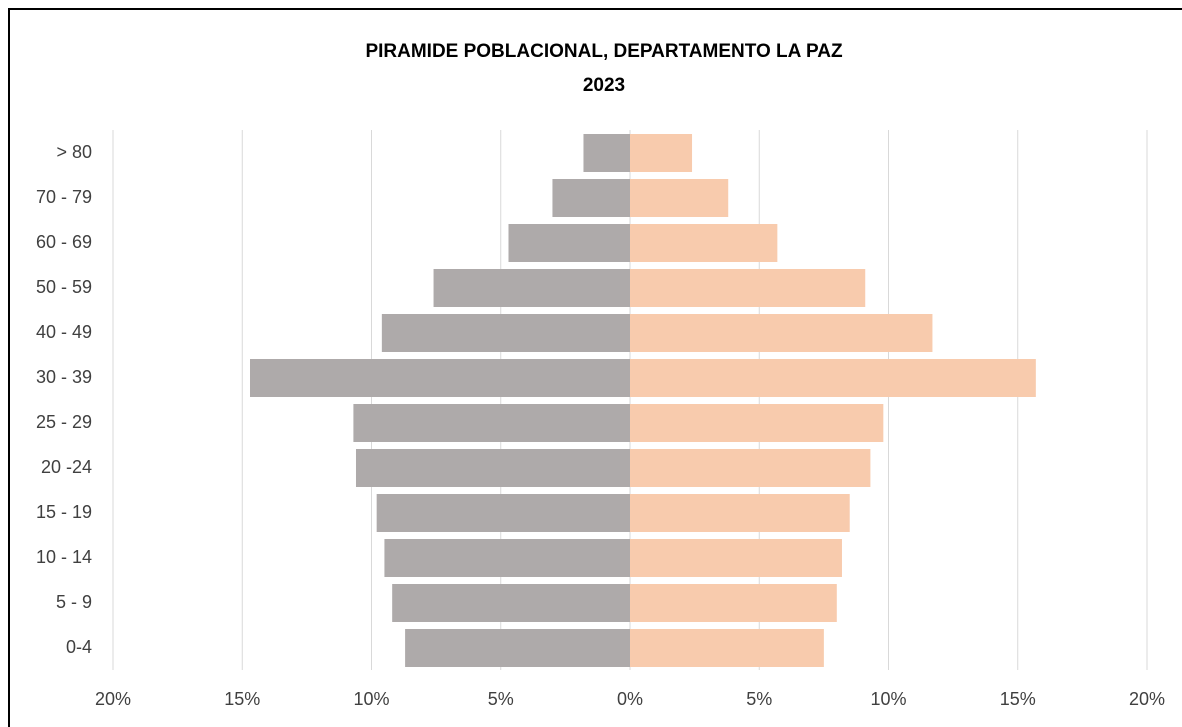  Describe the element at coordinates (64, 332) in the screenshot. I see `y-tick-label: 40 - 49` at that location.